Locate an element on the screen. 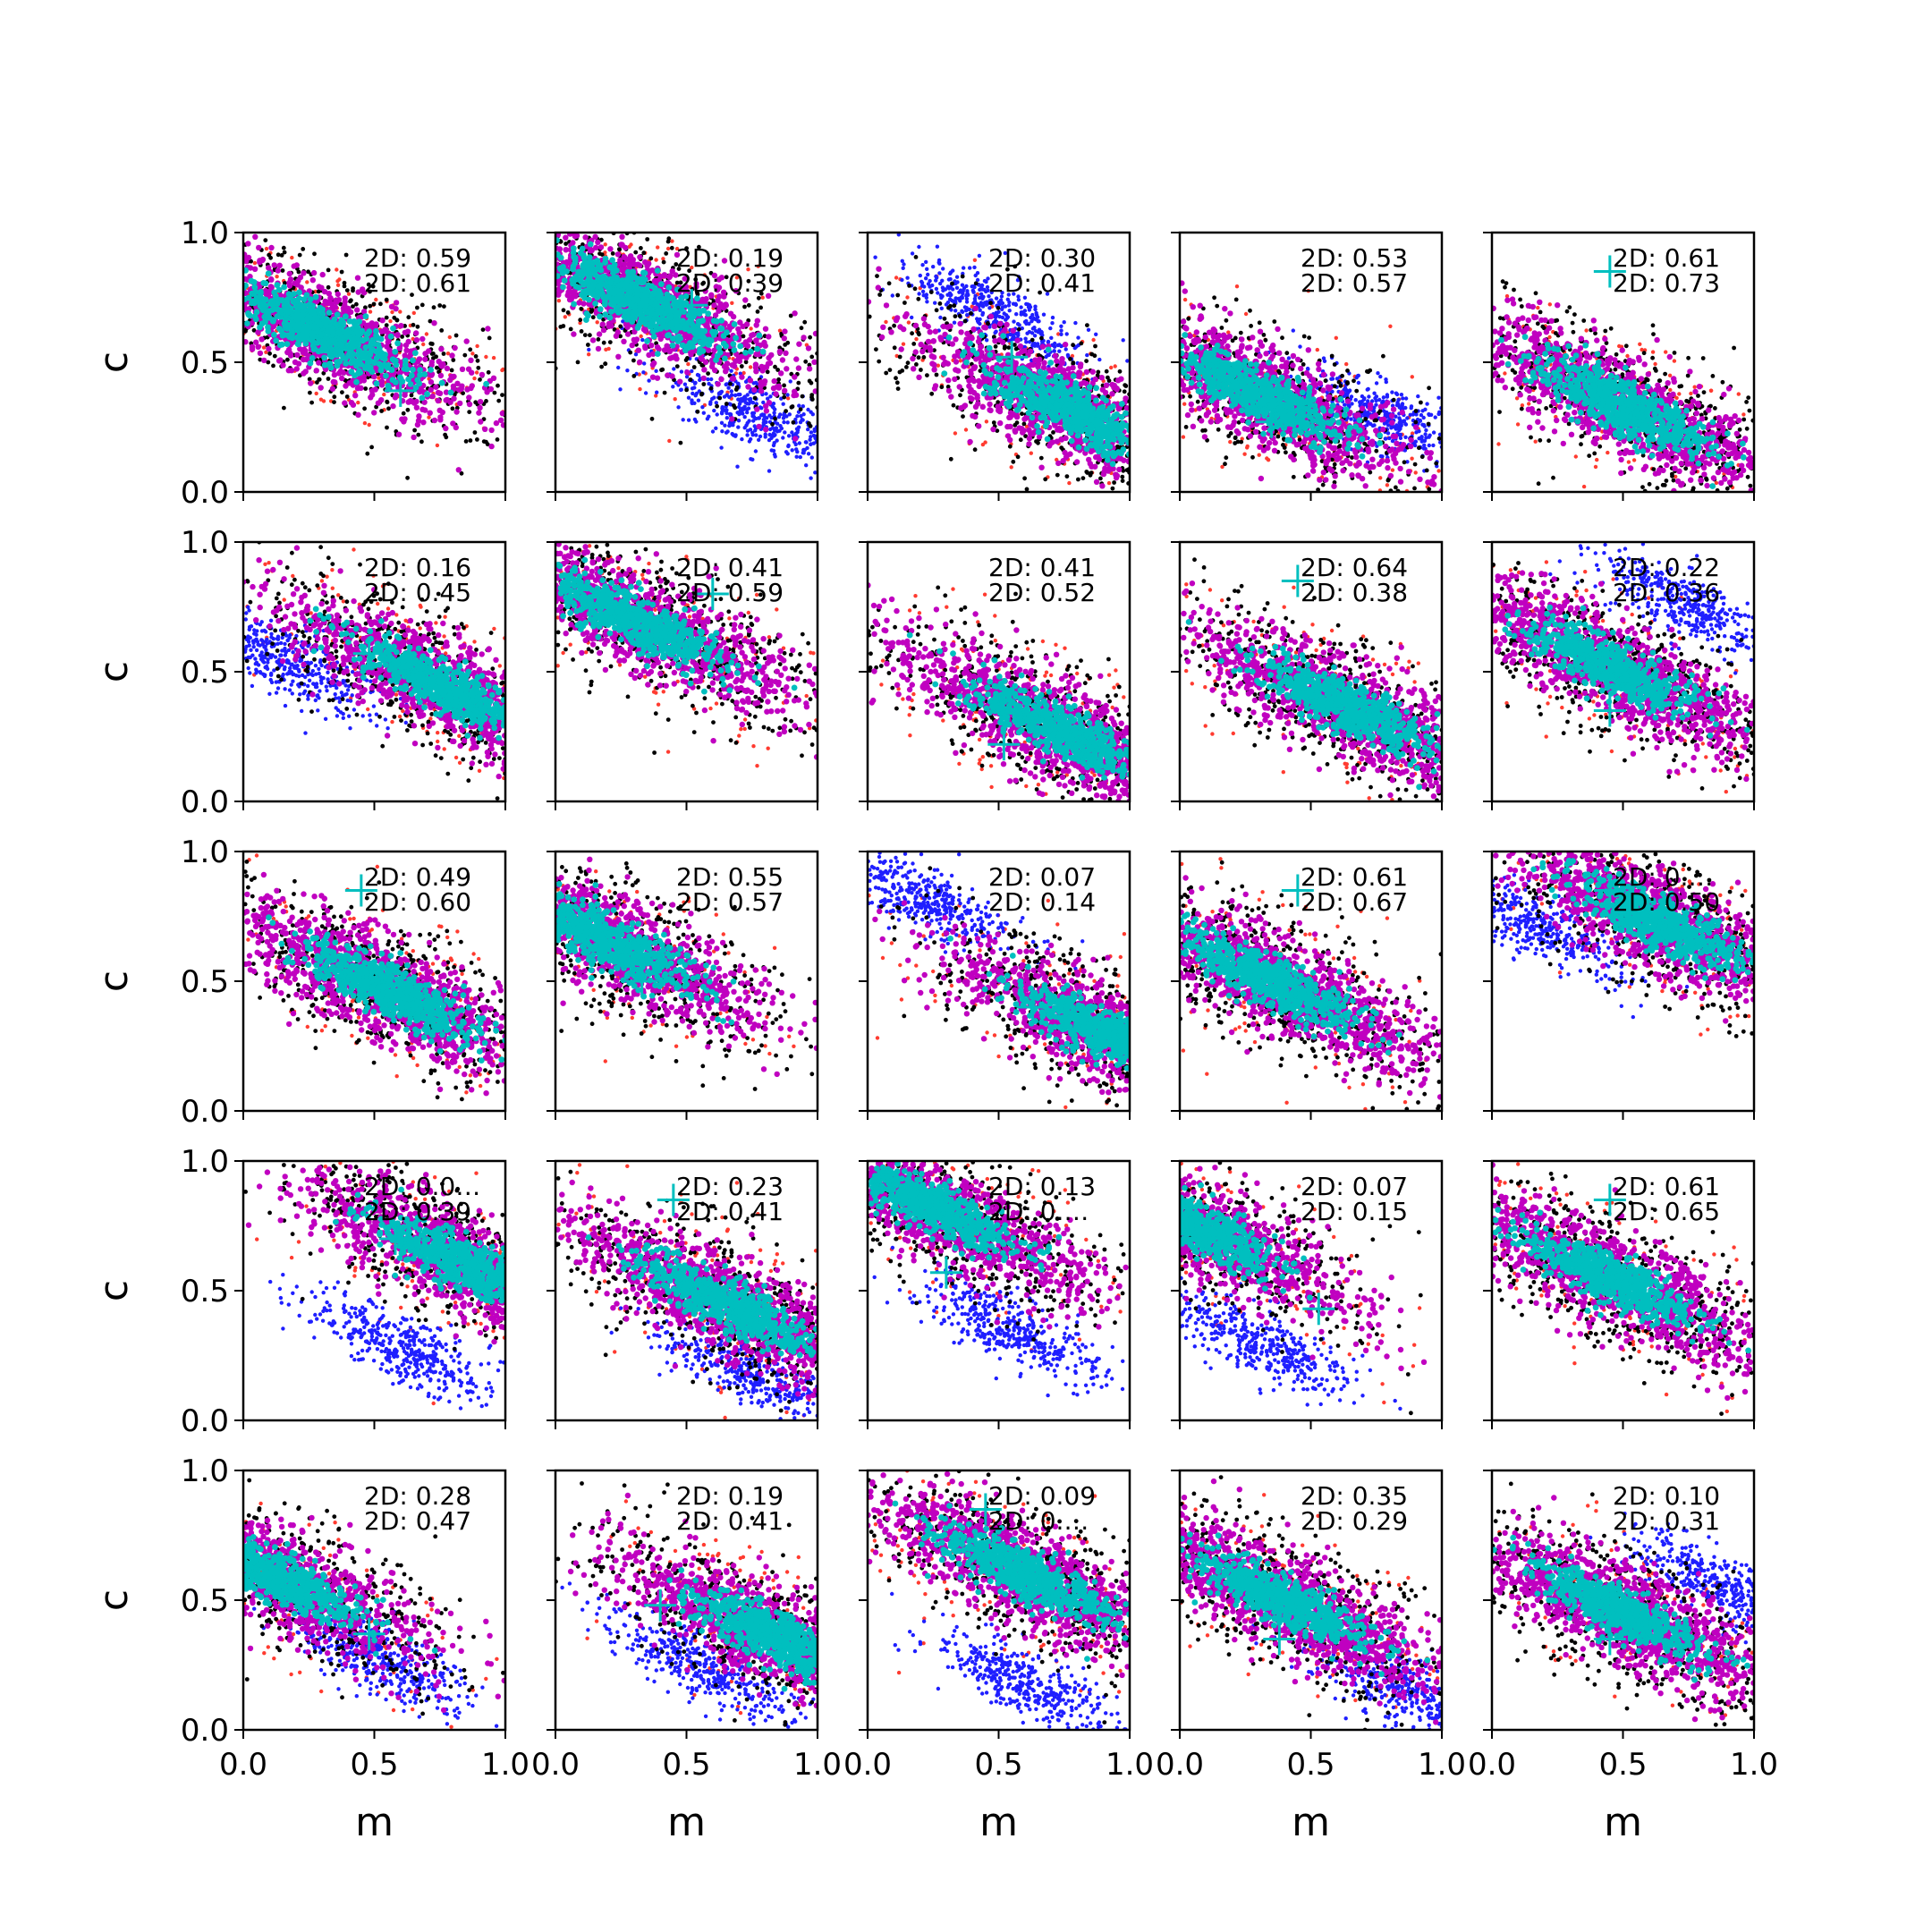 The height and width of the screenshot is (1932, 1932). annotation-text: 2D: 0.07 is located at coordinates (1354, 1186).